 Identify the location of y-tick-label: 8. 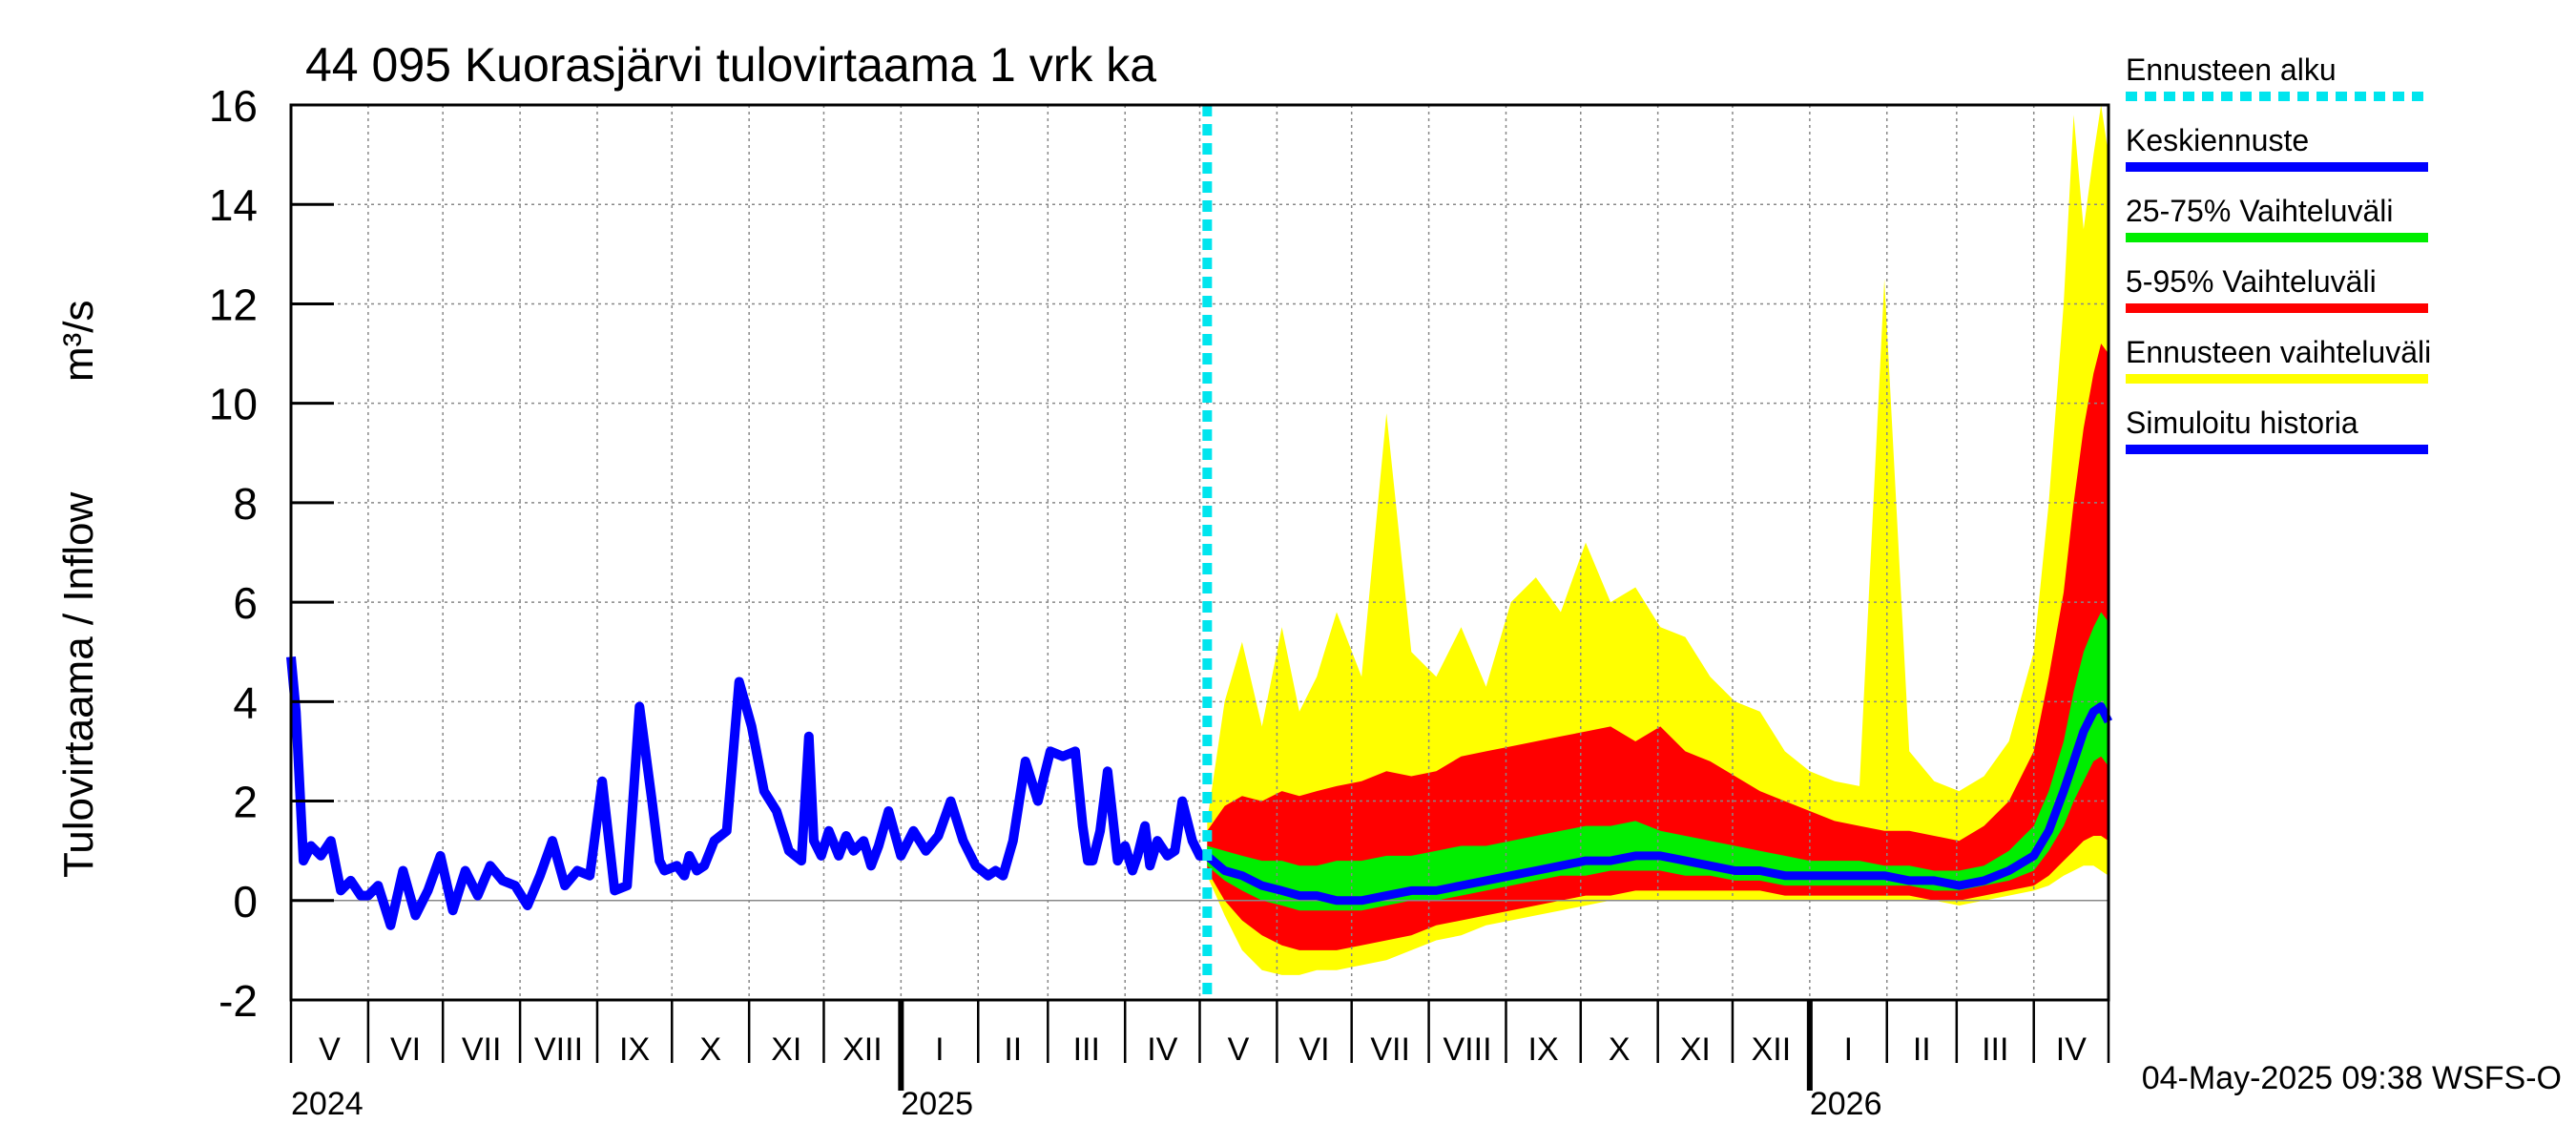
(245, 504).